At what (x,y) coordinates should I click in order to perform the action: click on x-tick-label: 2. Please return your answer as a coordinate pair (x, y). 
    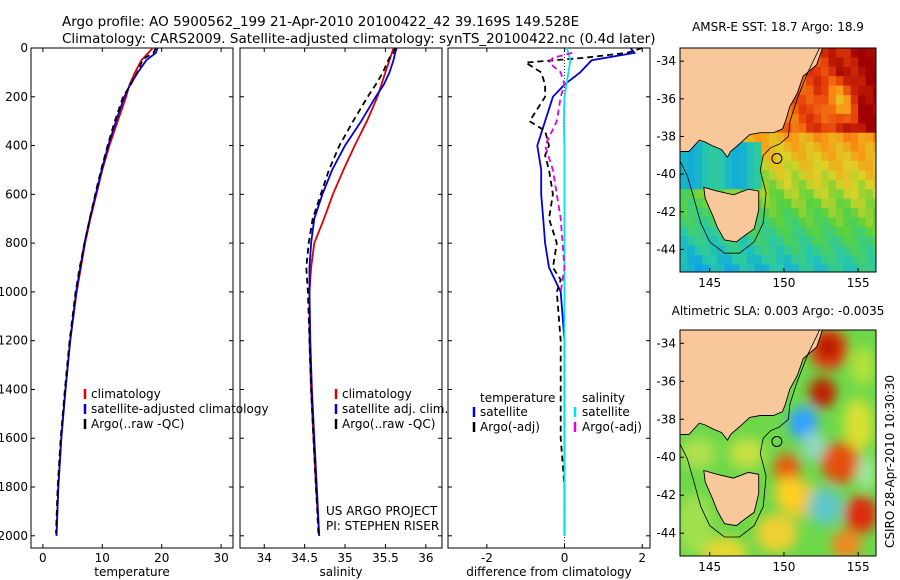
    Looking at the image, I should click on (642, 558).